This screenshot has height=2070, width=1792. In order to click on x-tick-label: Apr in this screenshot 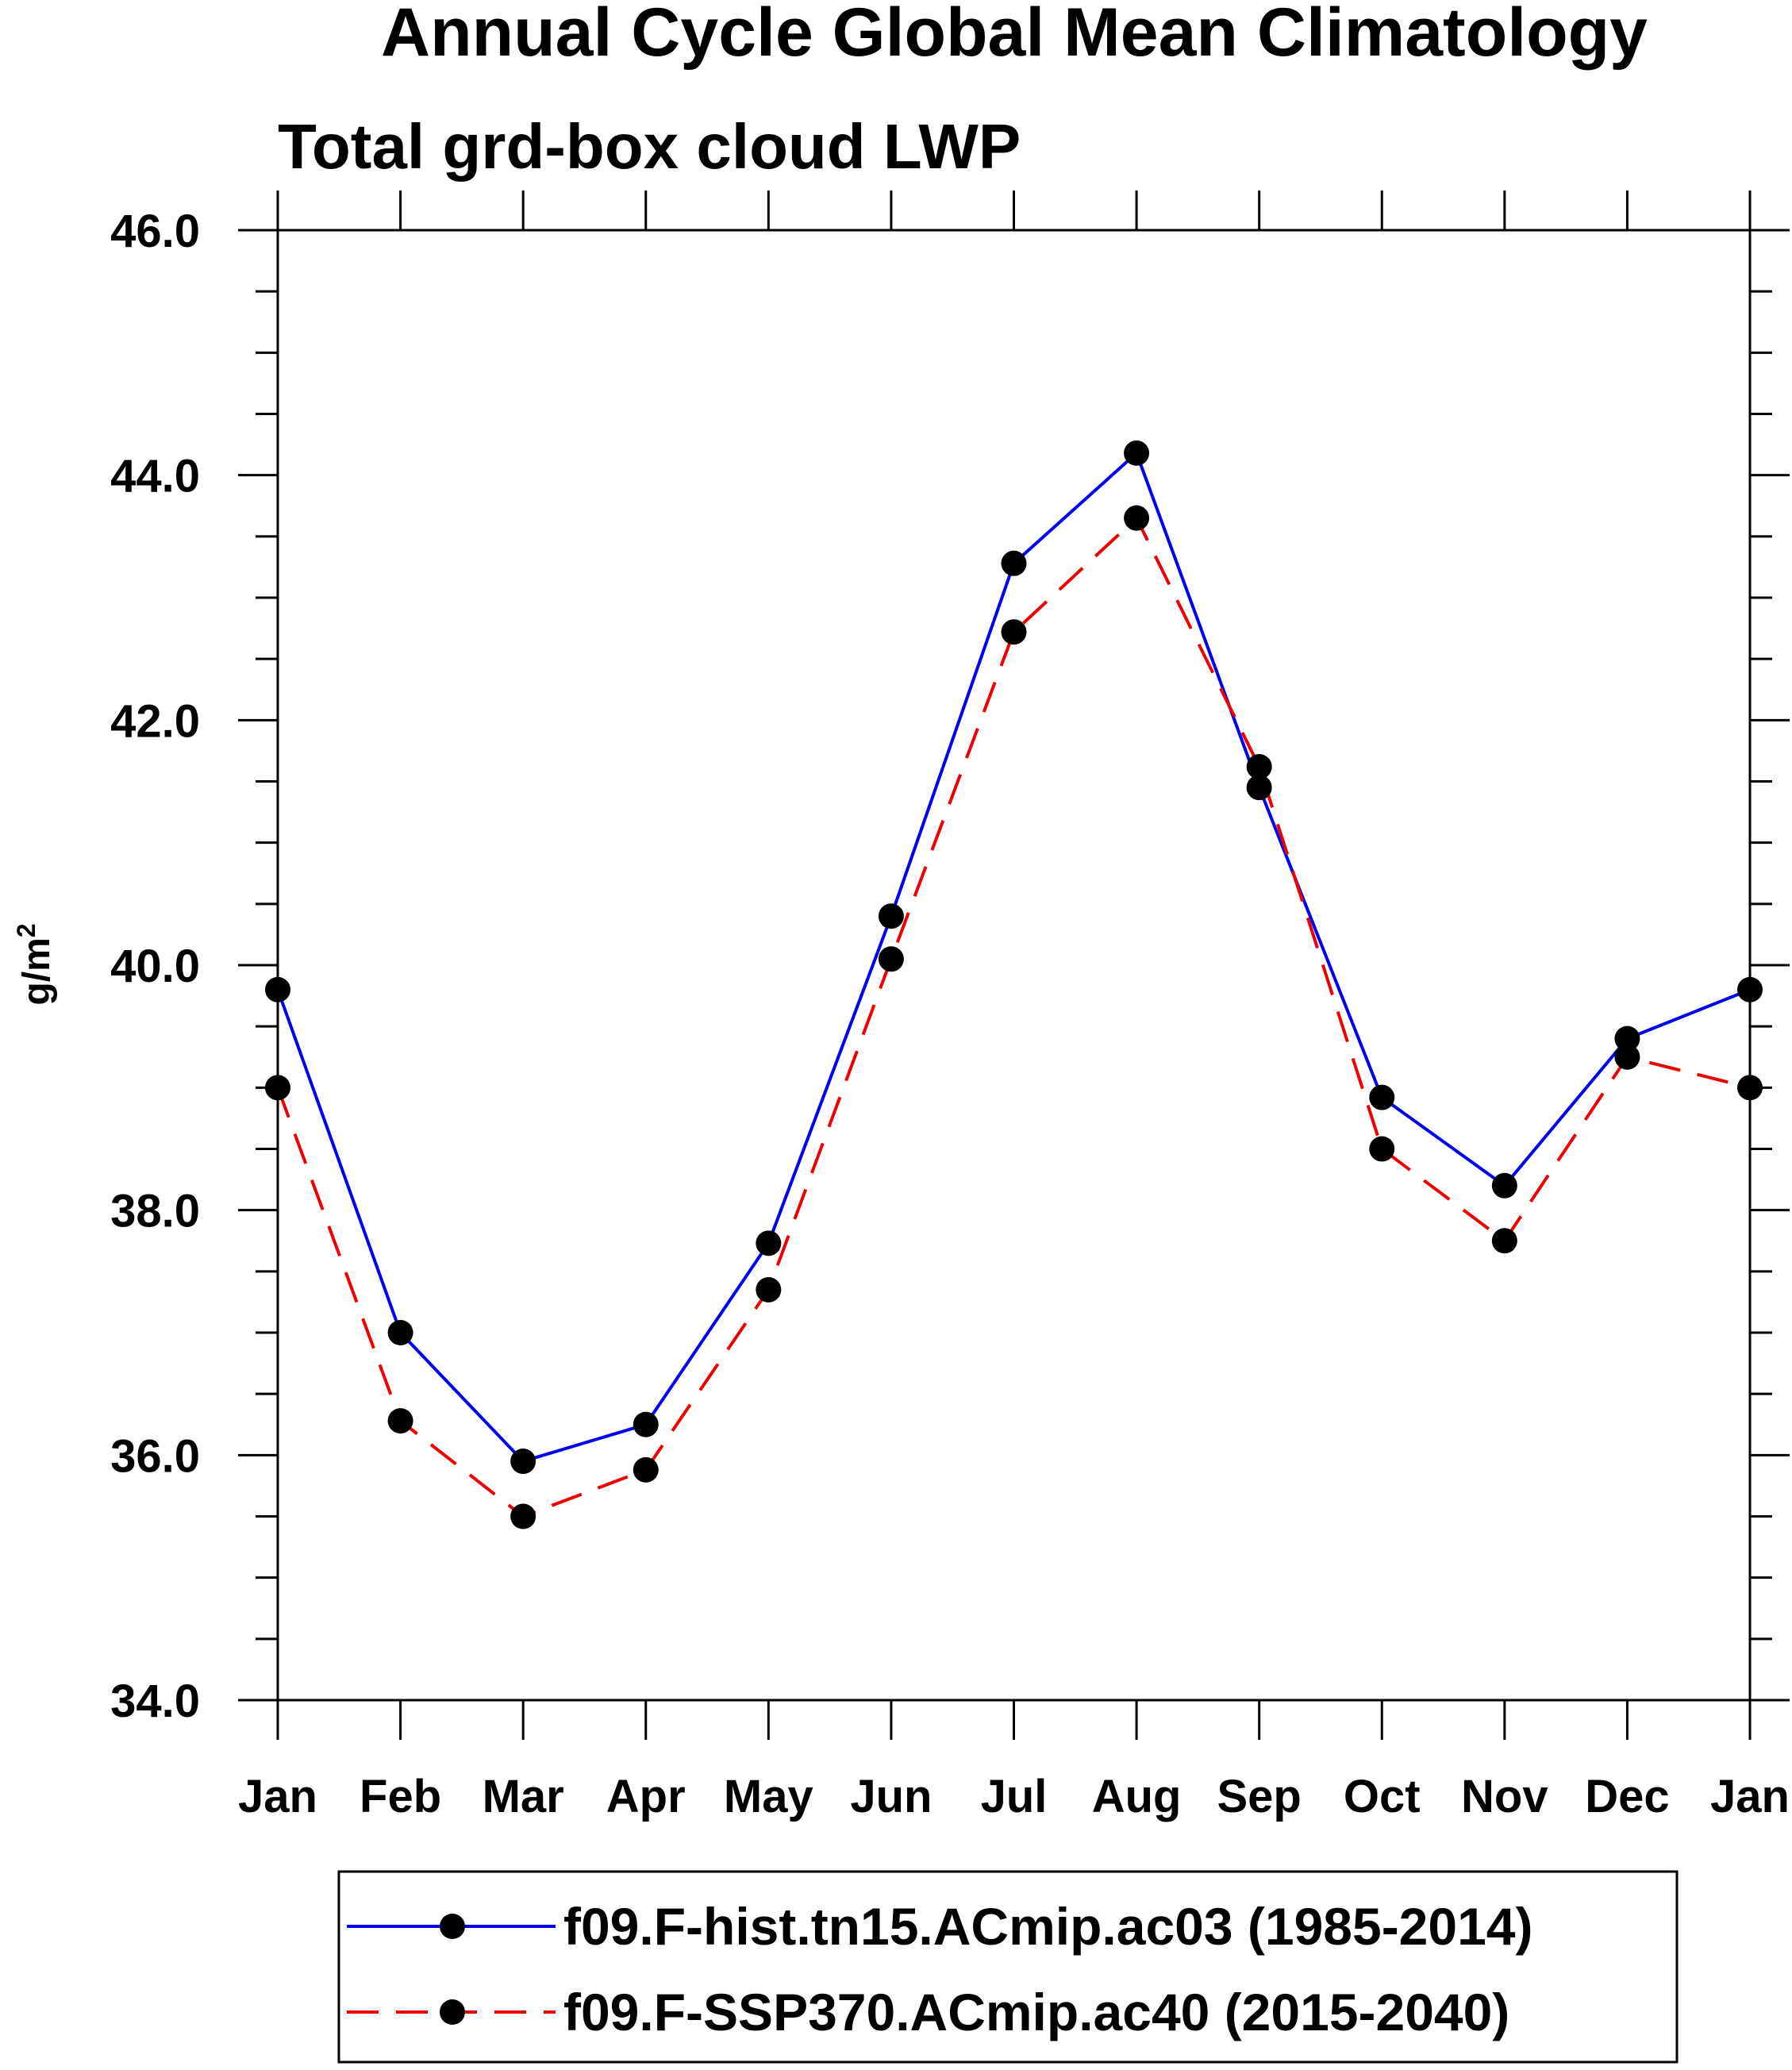, I will do `click(646, 1797)`.